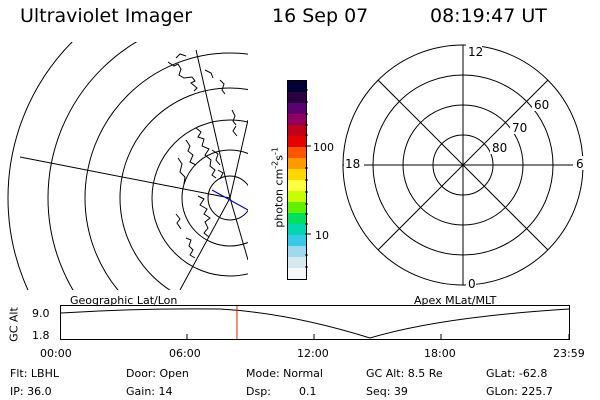 This screenshot has width=600, height=400. What do you see at coordinates (352, 164) in the screenshot?
I see `mlt-label-18: 18` at bounding box center [352, 164].